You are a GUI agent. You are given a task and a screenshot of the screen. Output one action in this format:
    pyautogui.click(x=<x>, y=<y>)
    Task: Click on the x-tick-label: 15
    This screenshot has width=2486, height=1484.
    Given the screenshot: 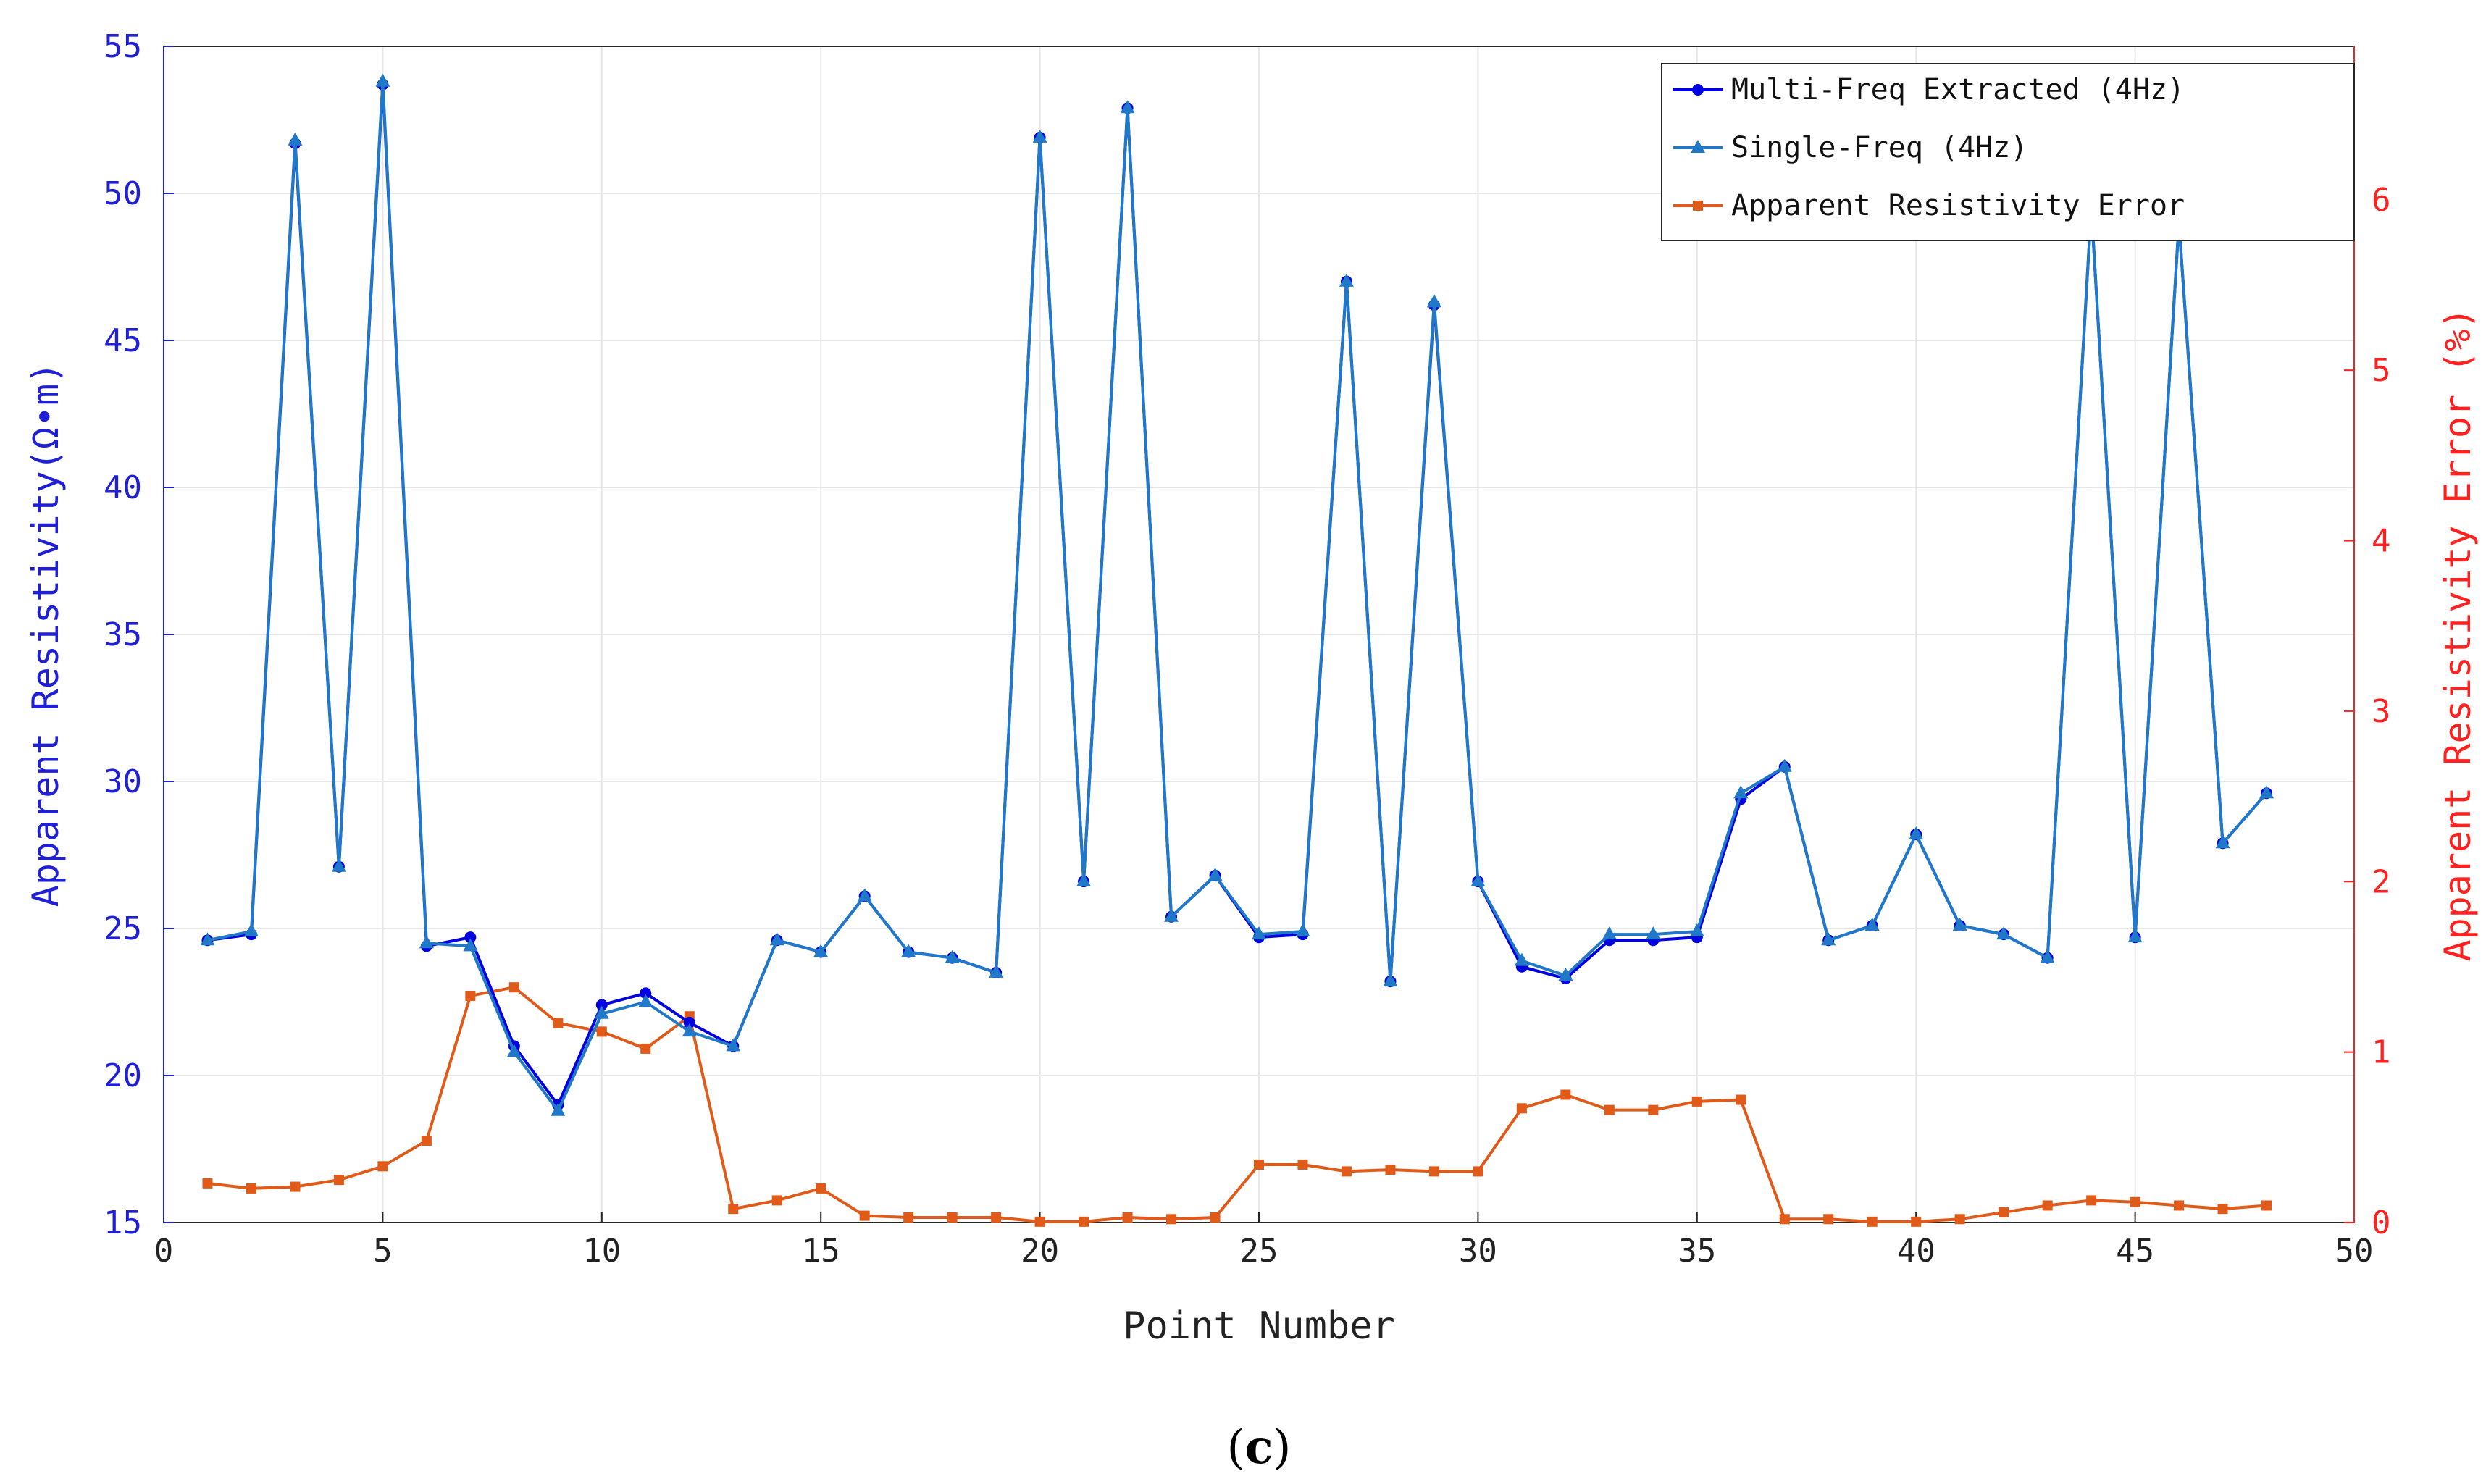 What is the action you would take?
    pyautogui.click(x=821, y=1251)
    